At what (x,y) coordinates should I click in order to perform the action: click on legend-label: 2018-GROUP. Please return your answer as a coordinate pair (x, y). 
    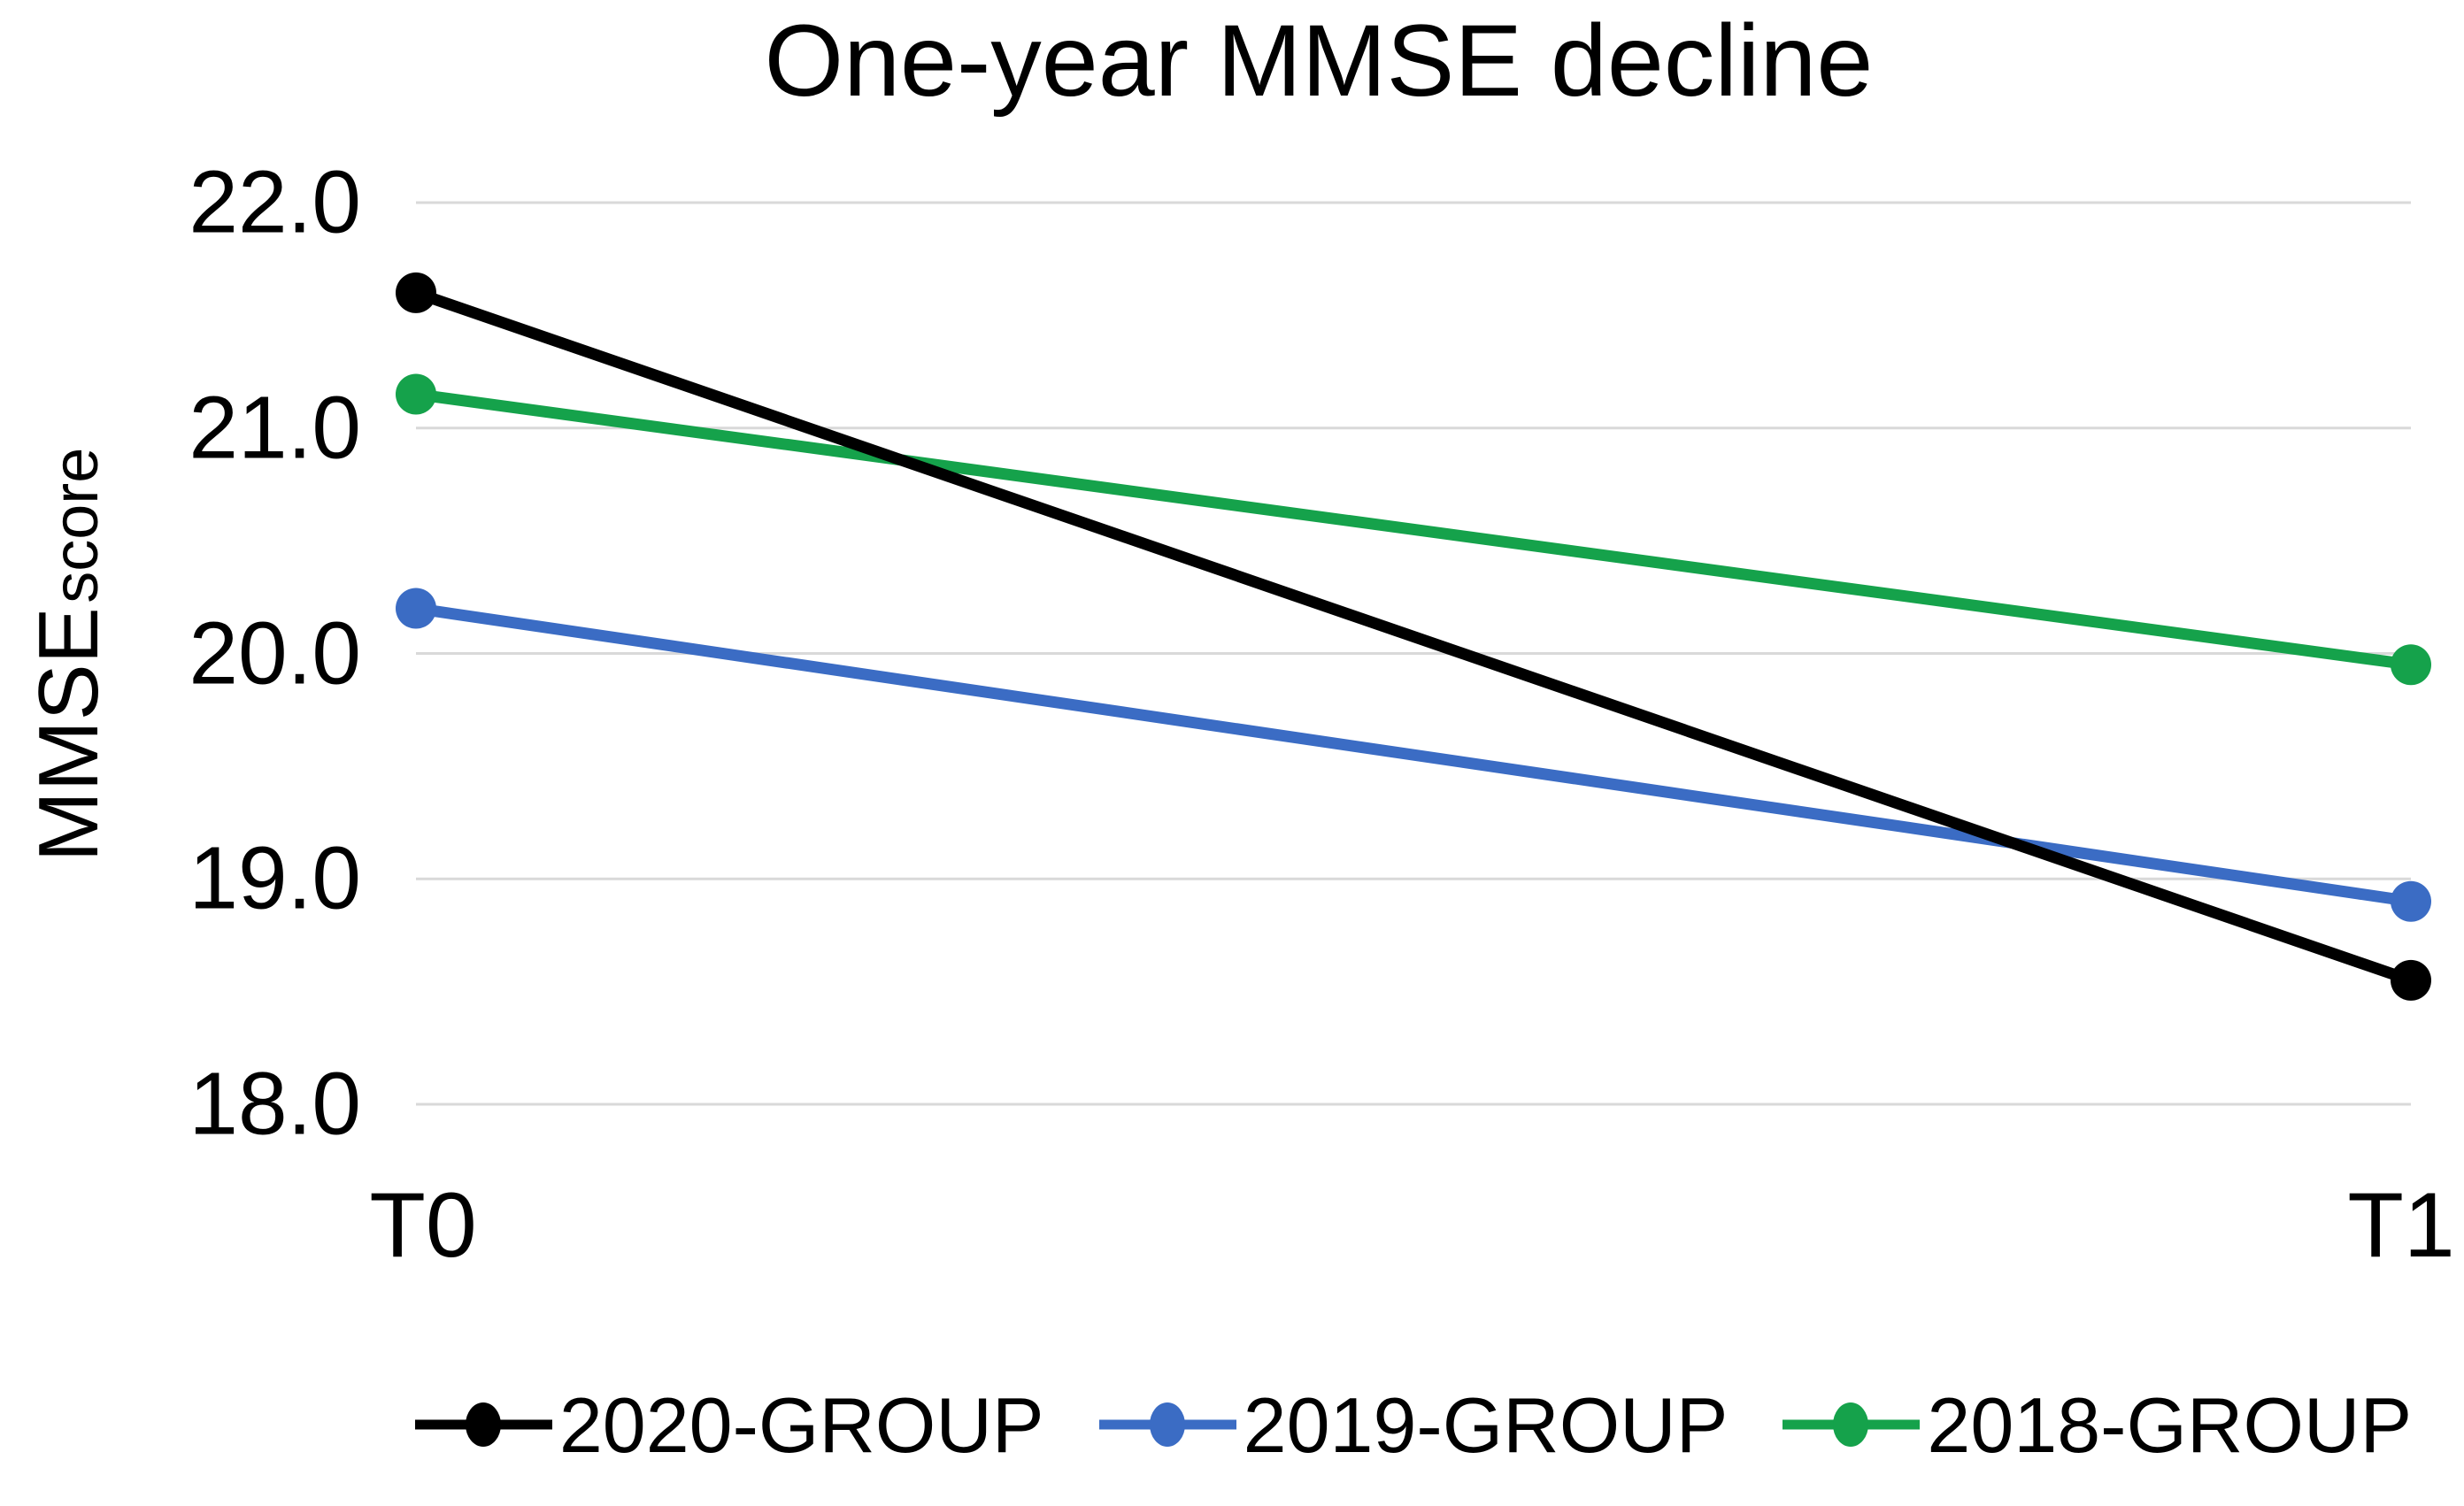
    Looking at the image, I should click on (2170, 1425).